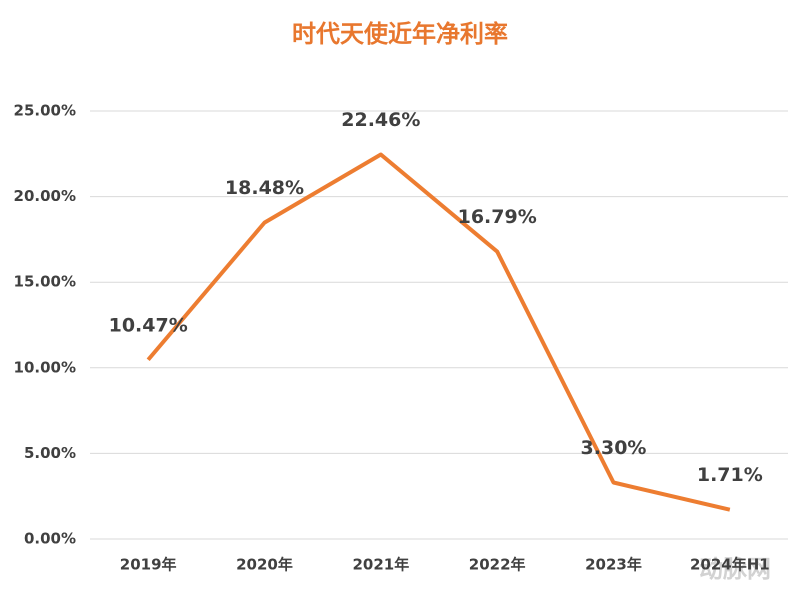 The width and height of the screenshot is (800, 596). What do you see at coordinates (45, 111) in the screenshot?
I see `y-tick-label: 25.00%` at bounding box center [45, 111].